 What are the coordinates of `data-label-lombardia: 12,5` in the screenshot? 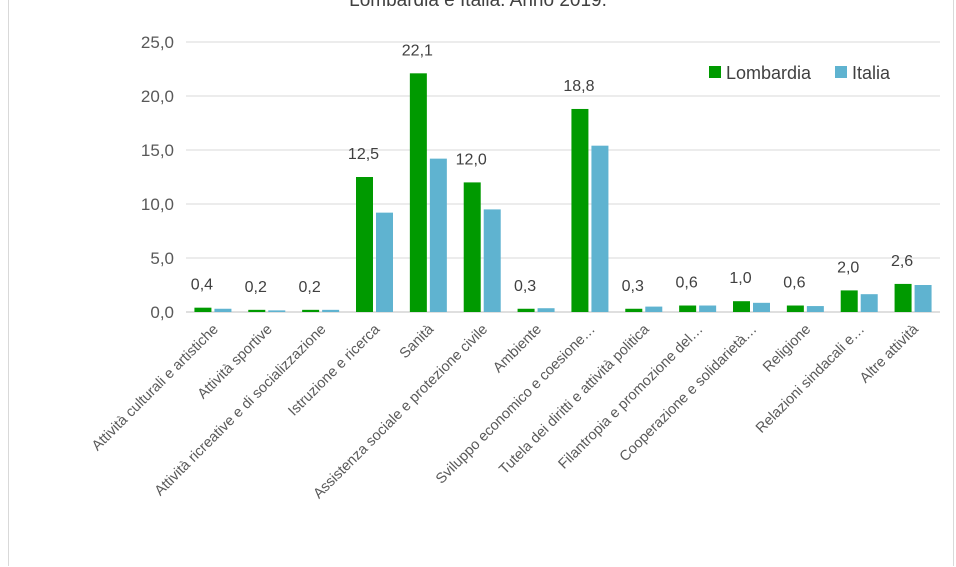 It's located at (363, 154).